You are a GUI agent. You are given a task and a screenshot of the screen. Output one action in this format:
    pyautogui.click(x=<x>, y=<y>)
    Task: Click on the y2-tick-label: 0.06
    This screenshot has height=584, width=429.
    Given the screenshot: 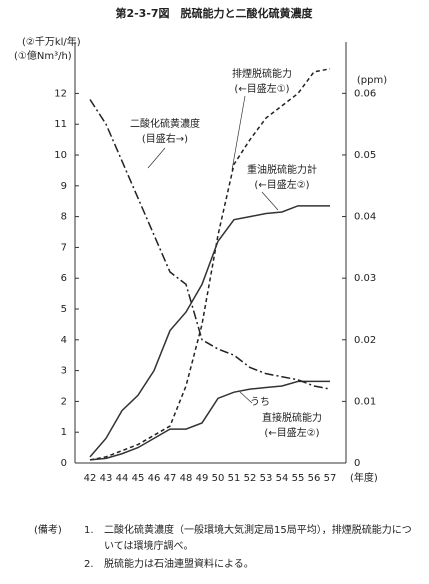 What is the action you would take?
    pyautogui.click(x=365, y=93)
    